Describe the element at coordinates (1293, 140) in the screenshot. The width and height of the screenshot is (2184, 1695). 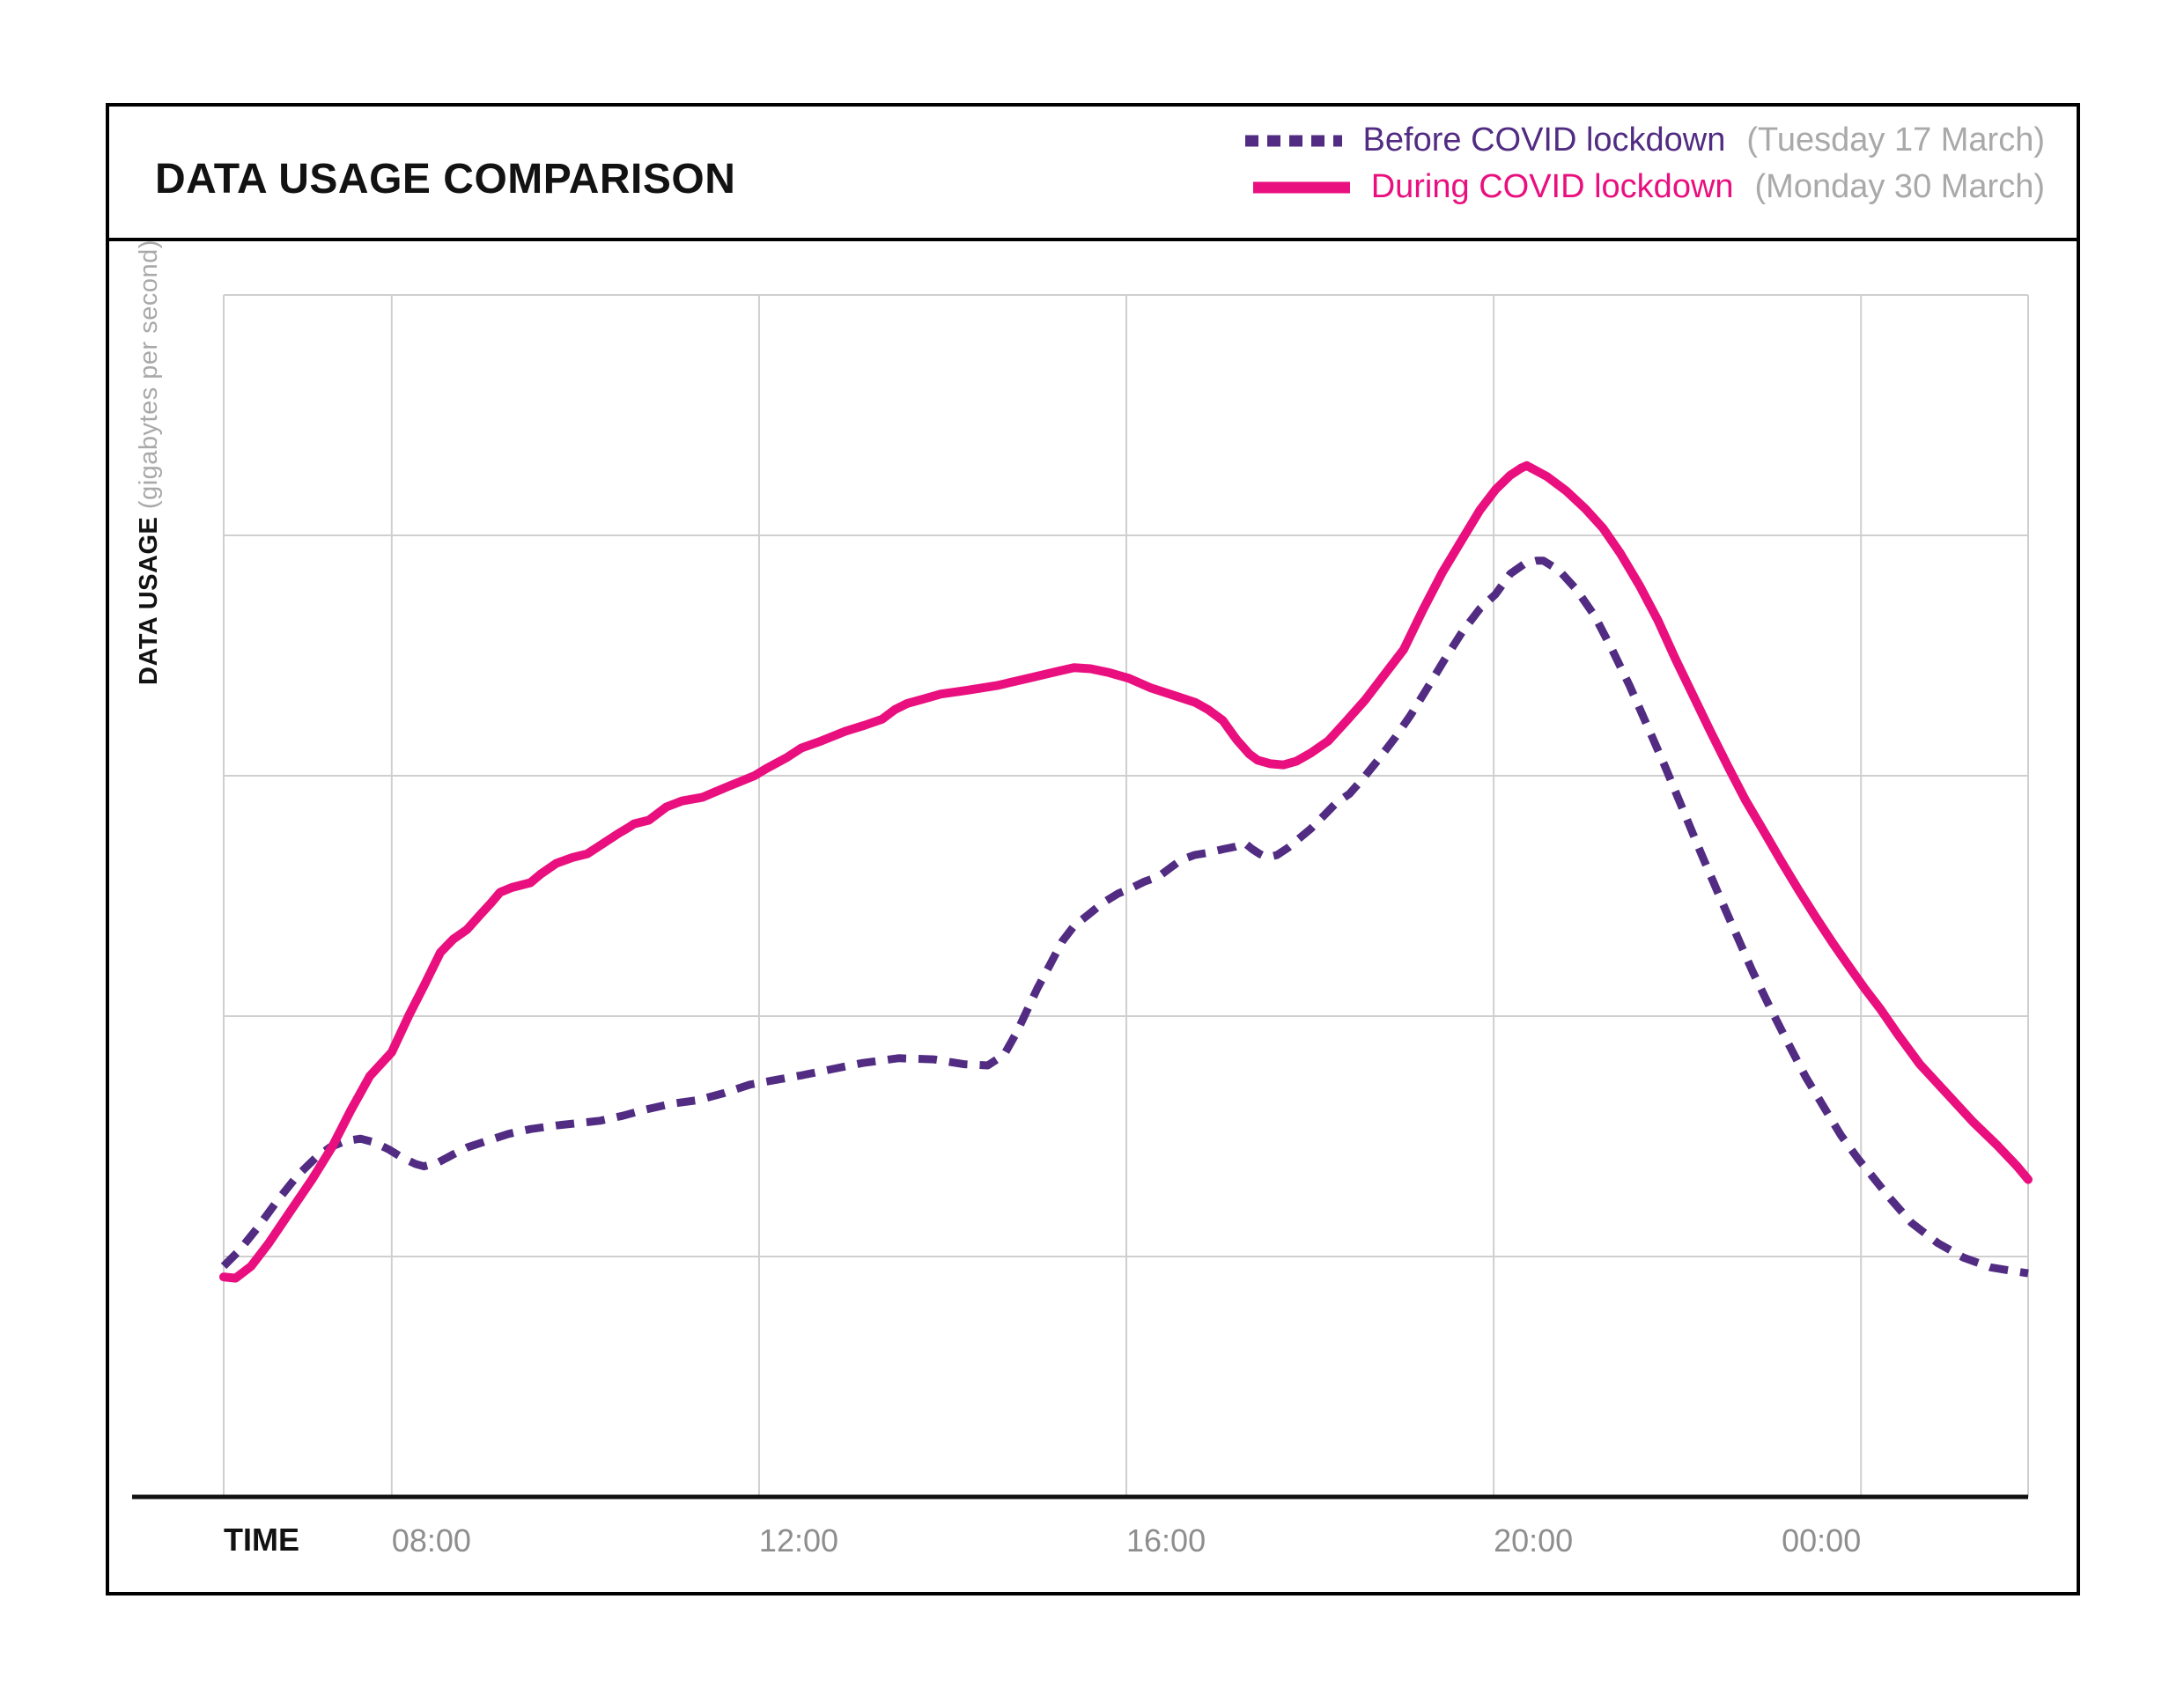
I see `legend-swatch-dashed` at that location.